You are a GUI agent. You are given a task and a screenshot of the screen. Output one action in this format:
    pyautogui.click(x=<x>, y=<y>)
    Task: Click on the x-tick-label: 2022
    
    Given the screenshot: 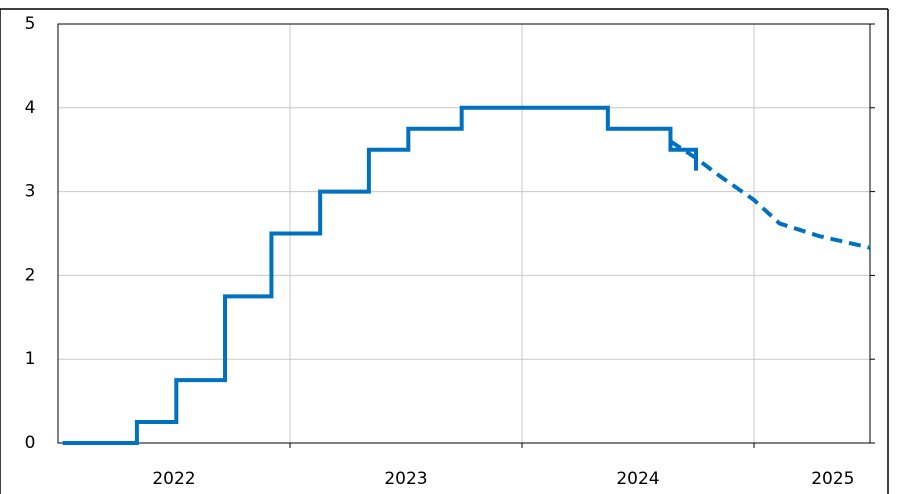 What is the action you would take?
    pyautogui.click(x=173, y=479)
    